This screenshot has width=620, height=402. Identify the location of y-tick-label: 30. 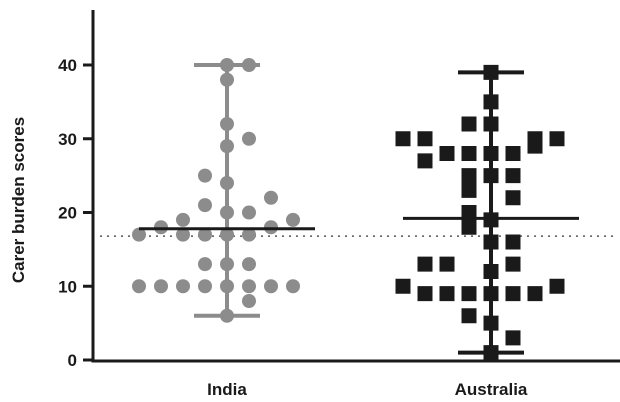
(67, 139).